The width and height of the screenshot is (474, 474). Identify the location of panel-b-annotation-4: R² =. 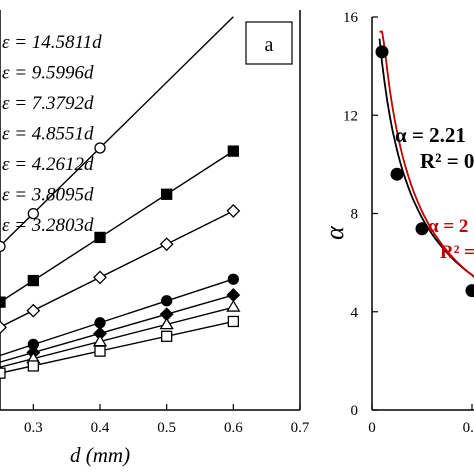
(457, 252).